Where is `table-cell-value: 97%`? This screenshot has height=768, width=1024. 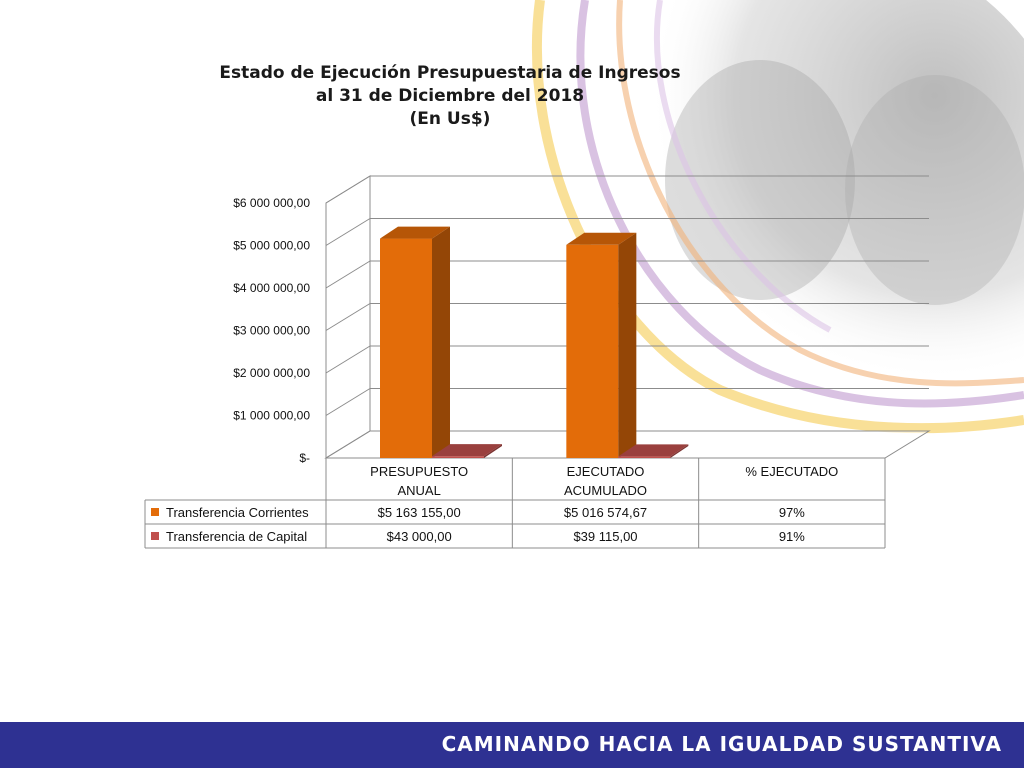
table-cell-value: 97% is located at coordinates (792, 512).